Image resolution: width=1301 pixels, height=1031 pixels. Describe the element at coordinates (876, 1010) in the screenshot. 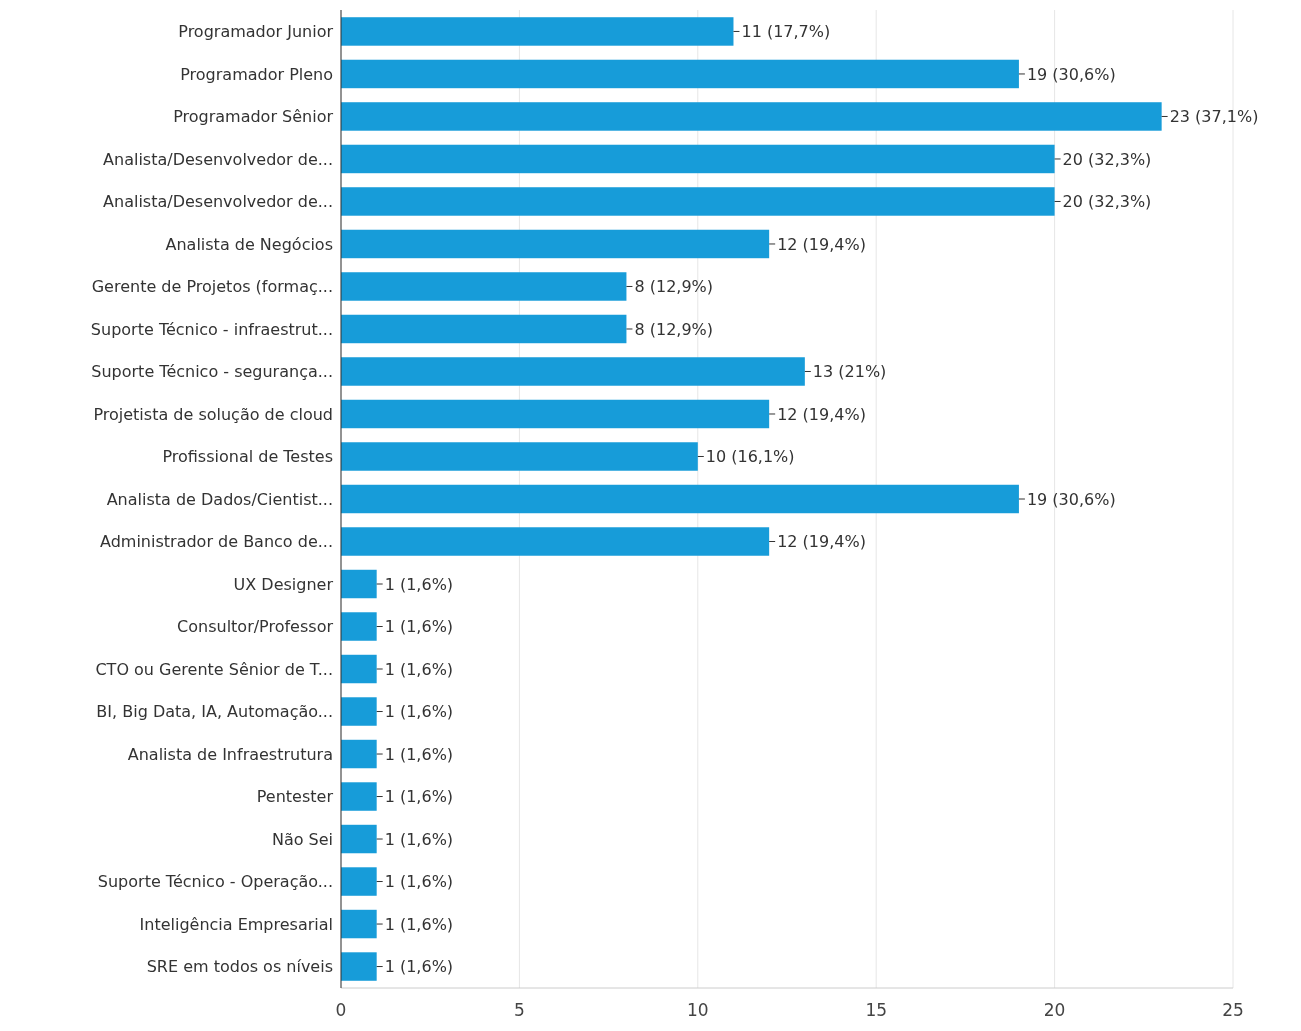

I see `x-tick-label: 15` at that location.